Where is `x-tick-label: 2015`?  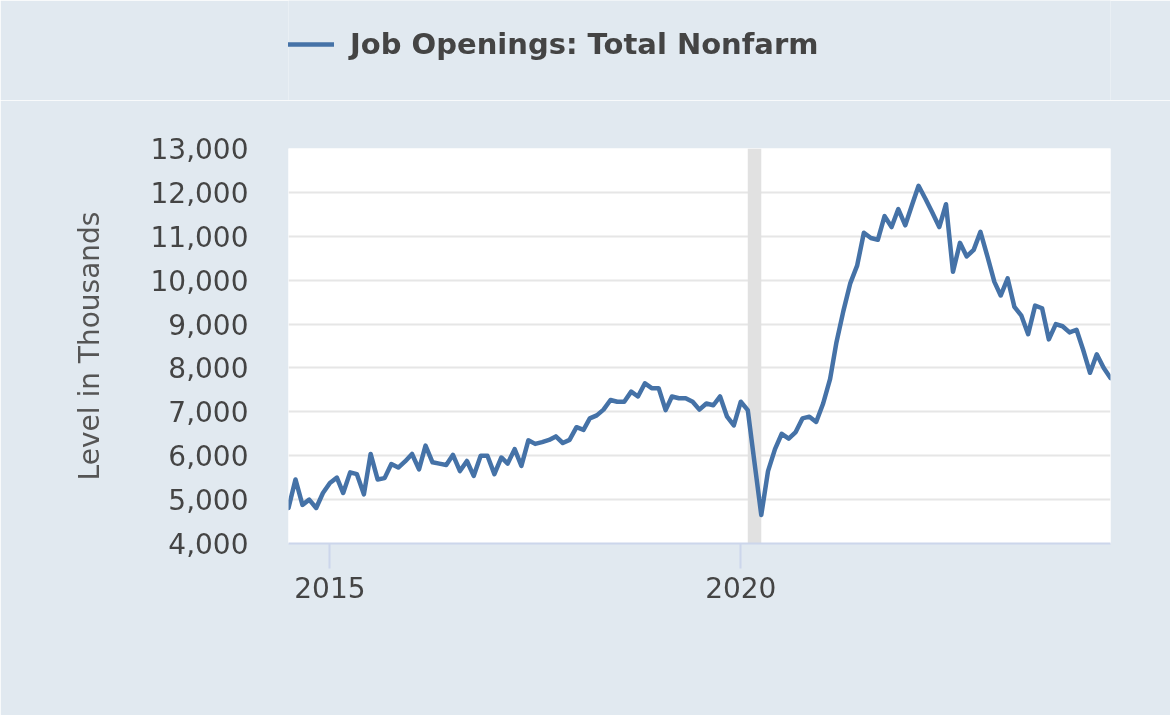
x-tick-label: 2015 is located at coordinates (330, 588).